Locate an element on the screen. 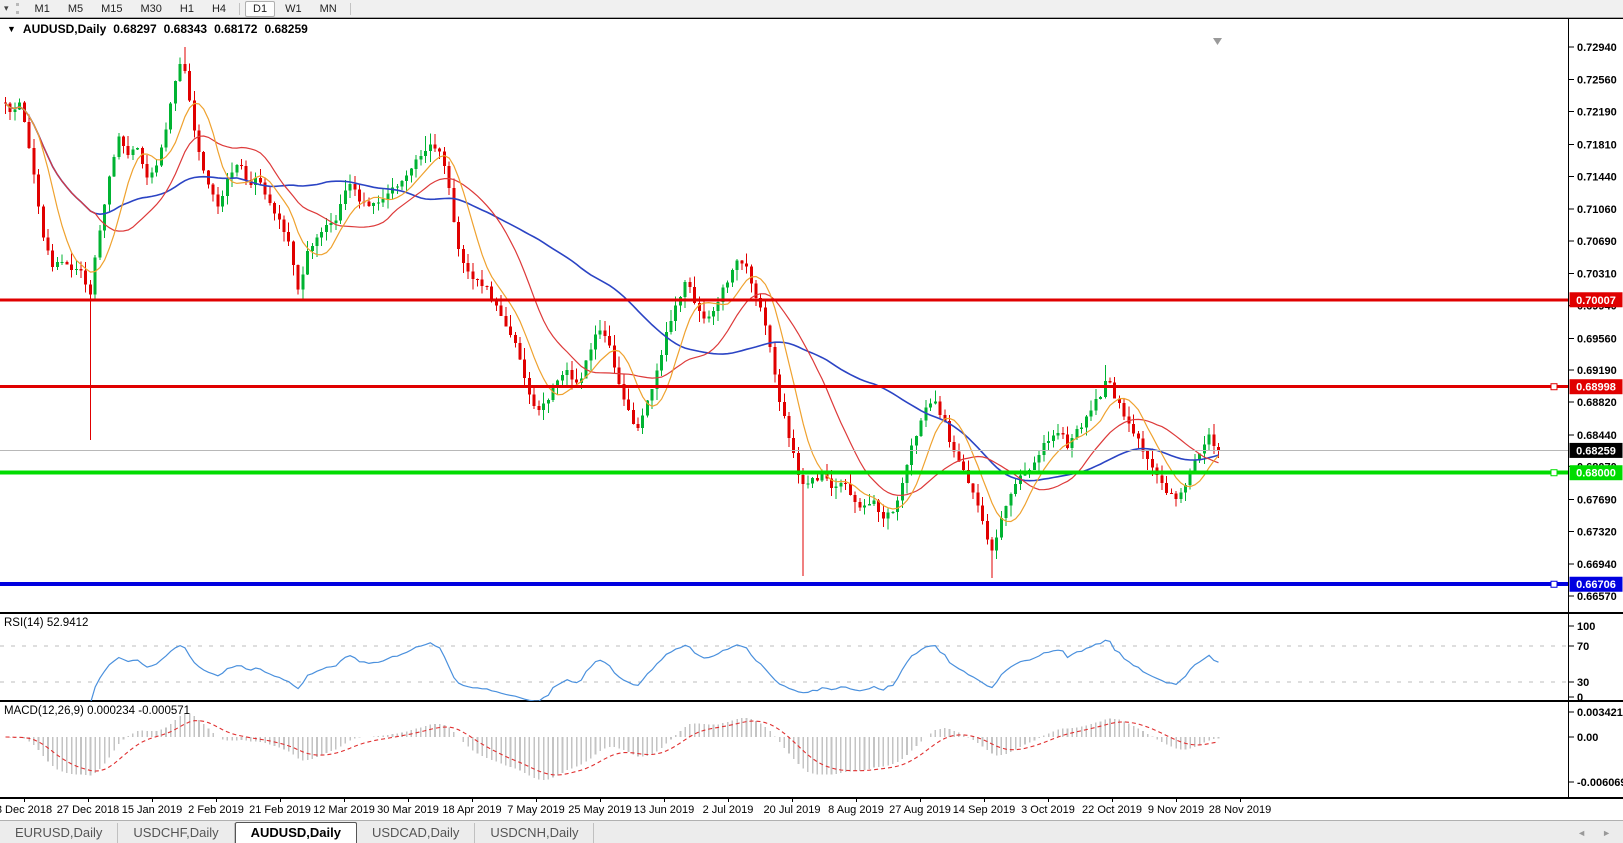 The height and width of the screenshot is (843, 1623). chart-shift-marker-icon is located at coordinates (1217, 41).